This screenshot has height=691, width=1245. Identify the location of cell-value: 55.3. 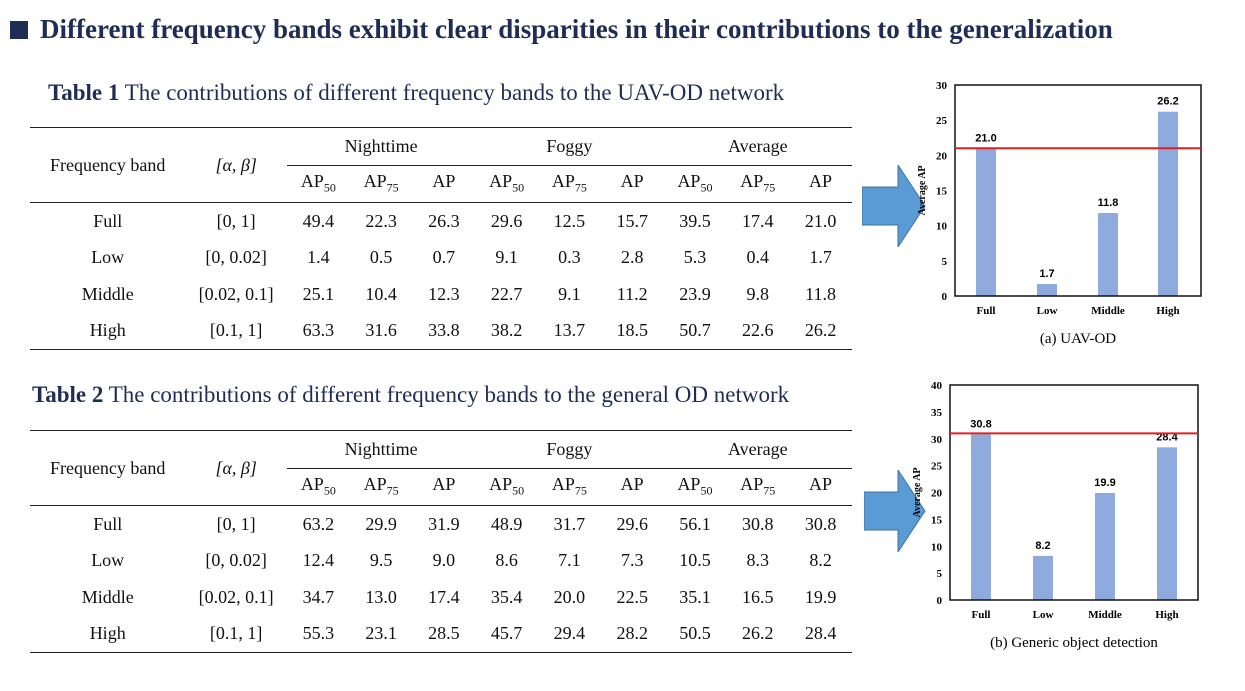
(318, 634).